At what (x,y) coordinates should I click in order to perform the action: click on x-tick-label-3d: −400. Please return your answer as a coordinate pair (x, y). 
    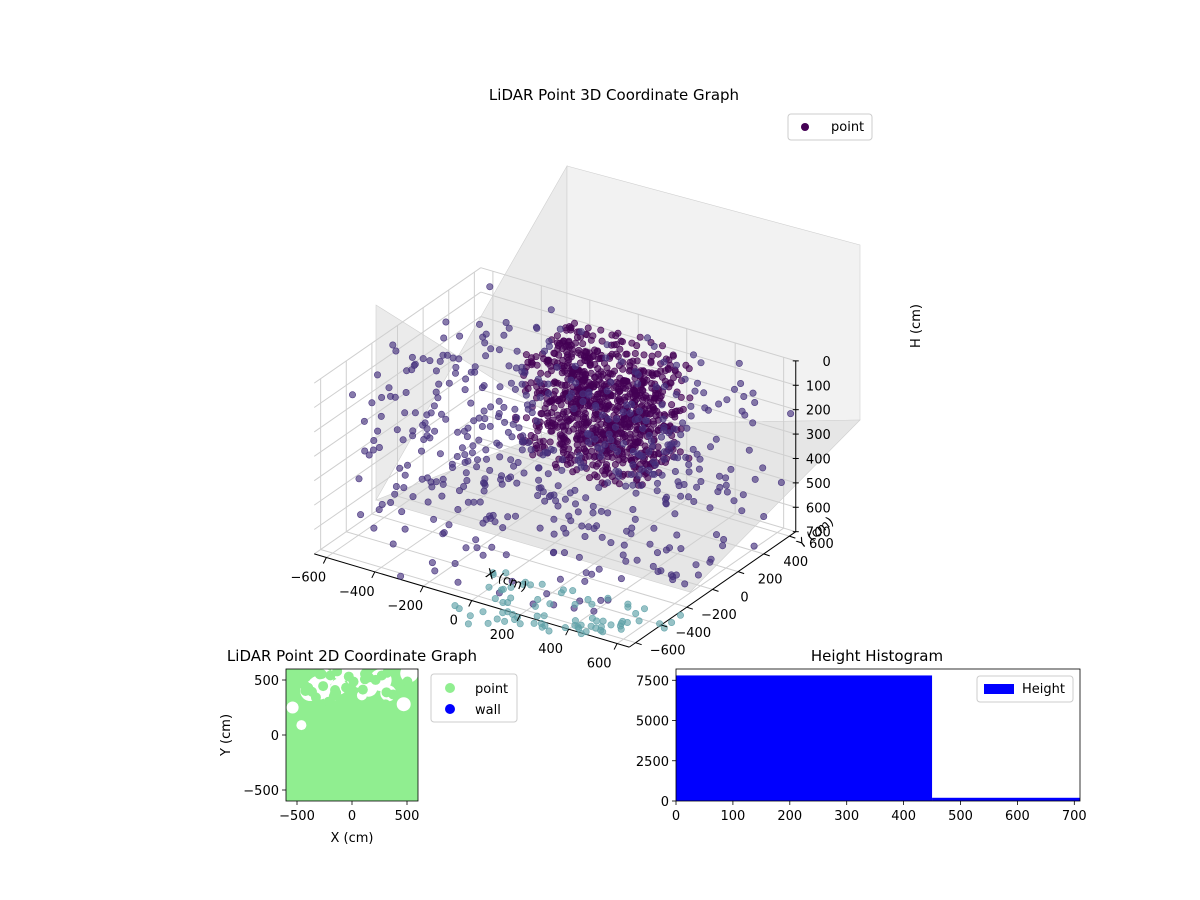
    Looking at the image, I should click on (357, 592).